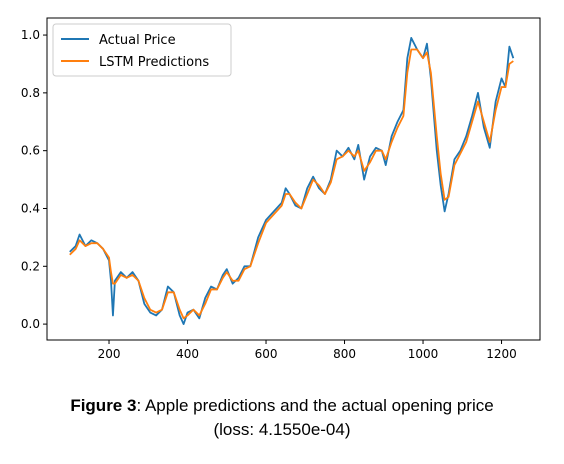 The height and width of the screenshot is (464, 564). What do you see at coordinates (344, 354) in the screenshot?
I see `x-tick-label: 800` at bounding box center [344, 354].